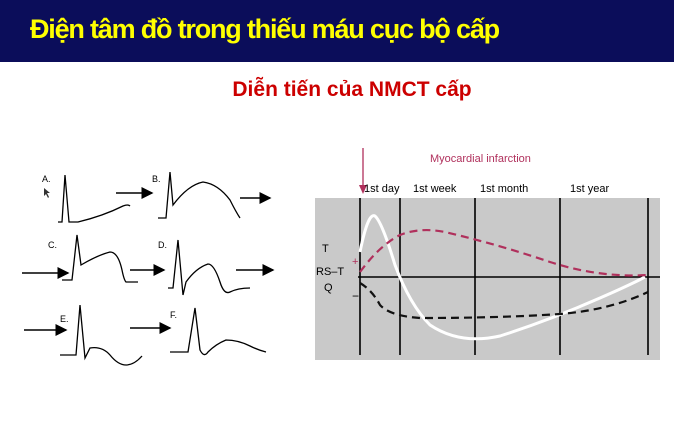 The height and width of the screenshot is (432, 674). I want to click on time-label-day: 1st day, so click(382, 189).